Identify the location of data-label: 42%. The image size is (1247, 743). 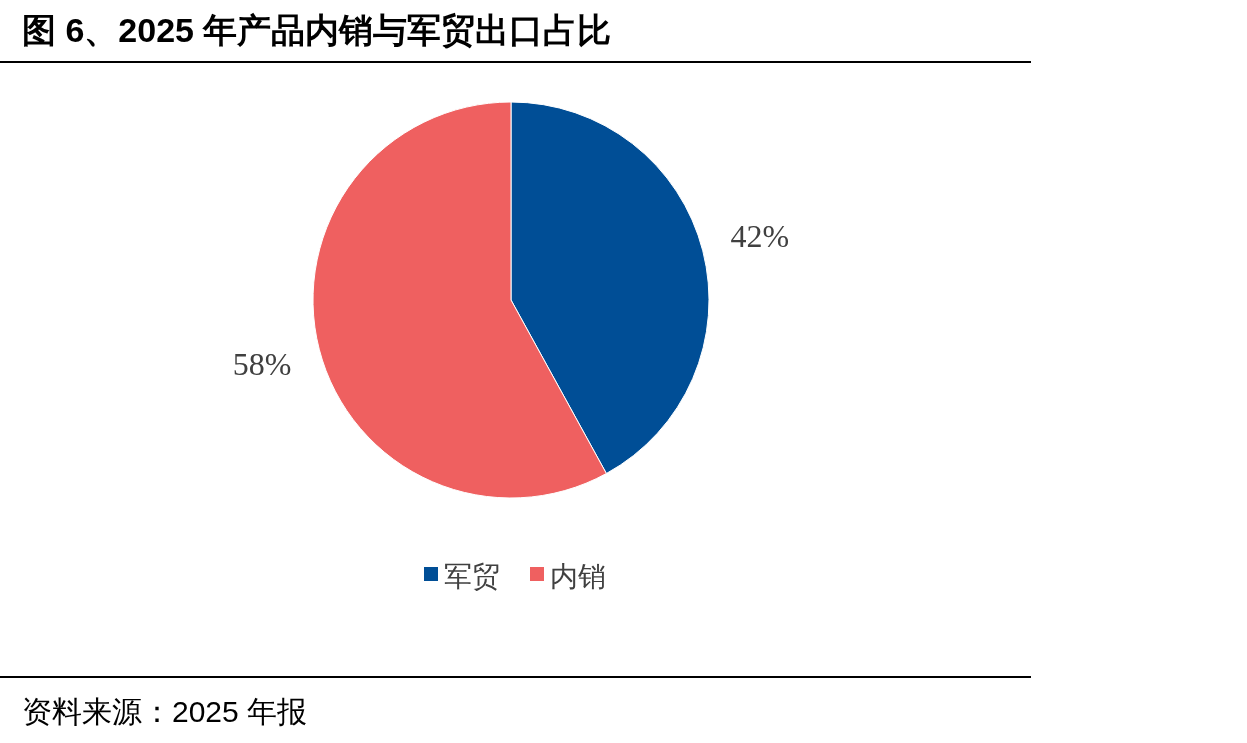
(760, 236).